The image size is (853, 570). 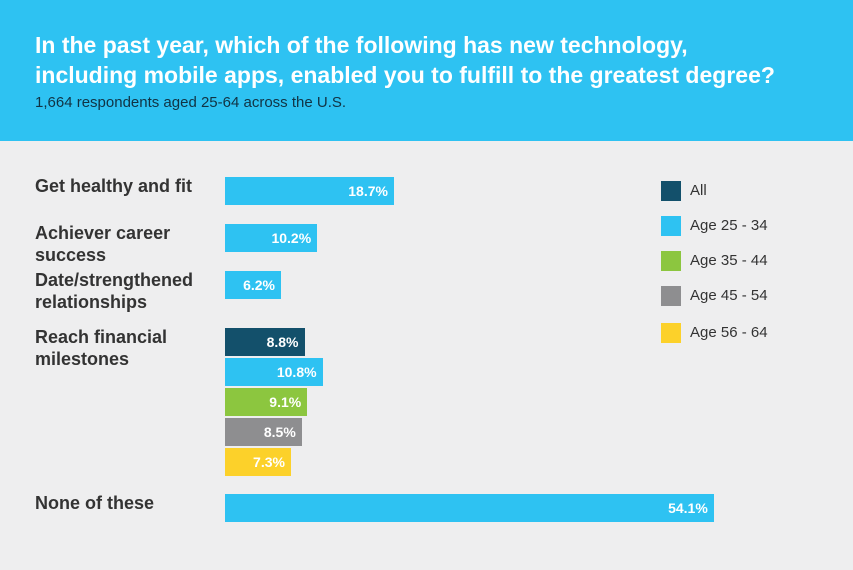 I want to click on bar: 8.5%, so click(x=263, y=432).